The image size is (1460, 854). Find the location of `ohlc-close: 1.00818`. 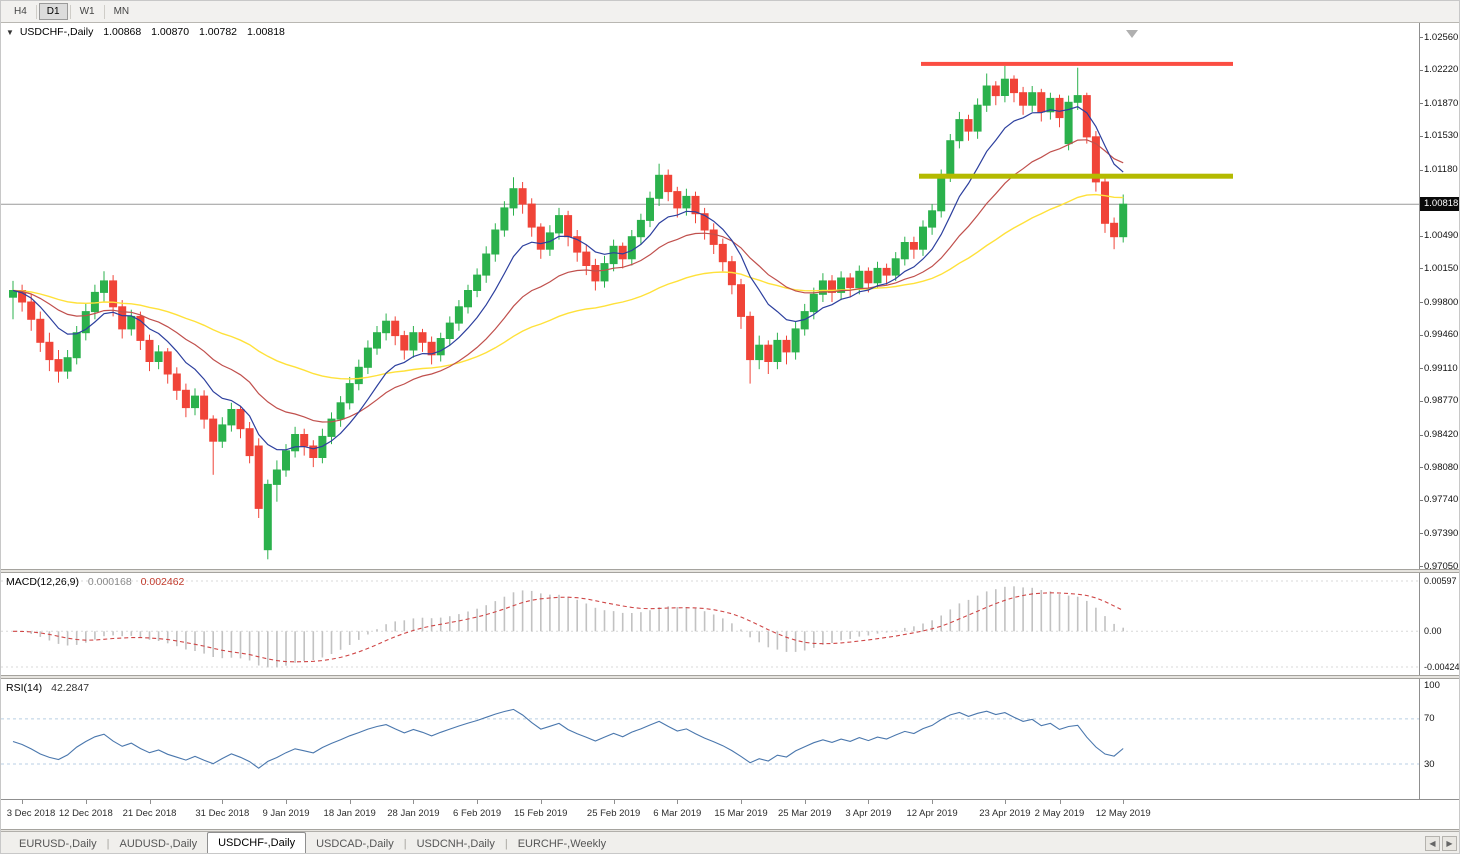

ohlc-close: 1.00818 is located at coordinates (265, 32).